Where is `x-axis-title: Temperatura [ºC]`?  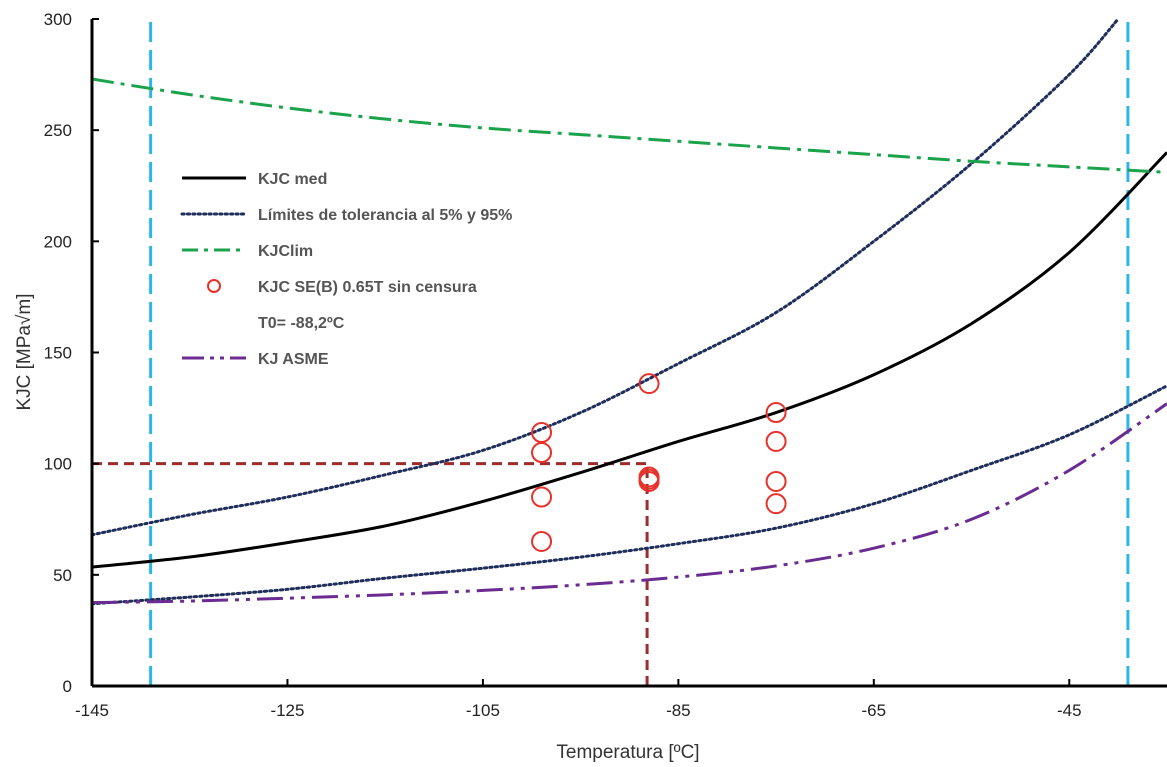
x-axis-title: Temperatura [ºC] is located at coordinates (627, 752).